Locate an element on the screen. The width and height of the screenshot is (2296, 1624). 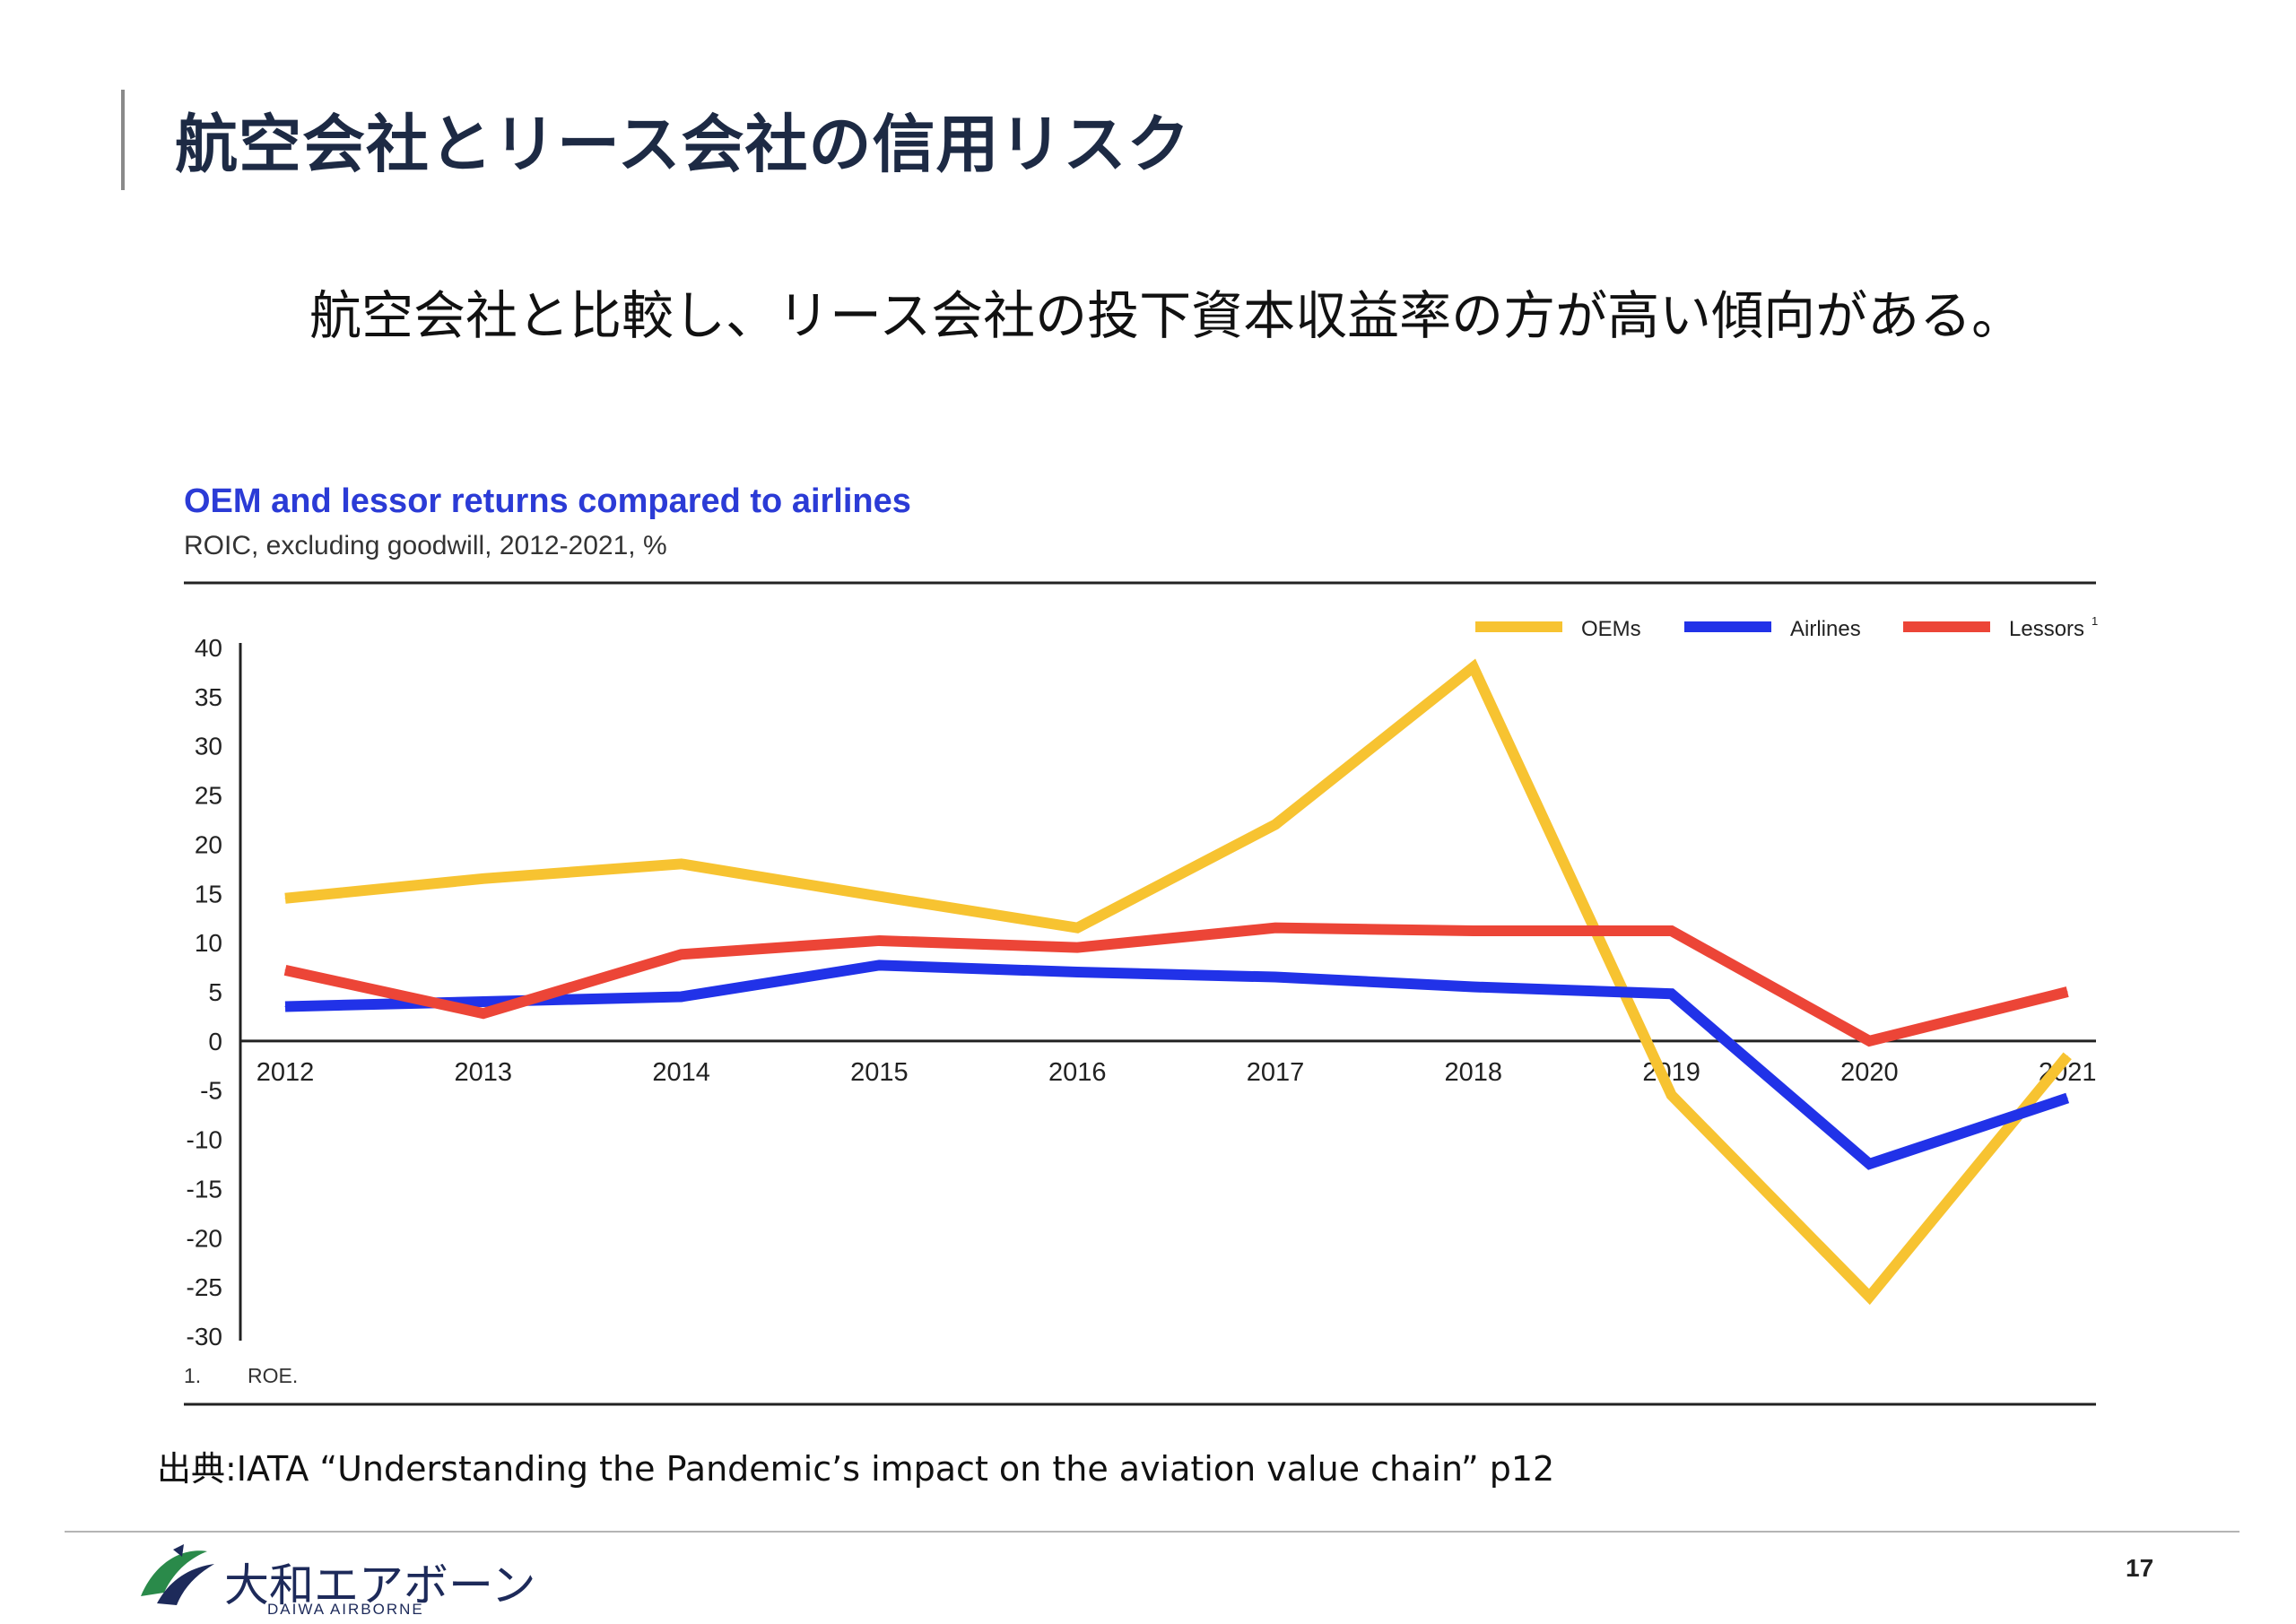
x-tick-label: 2015 is located at coordinates (879, 1072).